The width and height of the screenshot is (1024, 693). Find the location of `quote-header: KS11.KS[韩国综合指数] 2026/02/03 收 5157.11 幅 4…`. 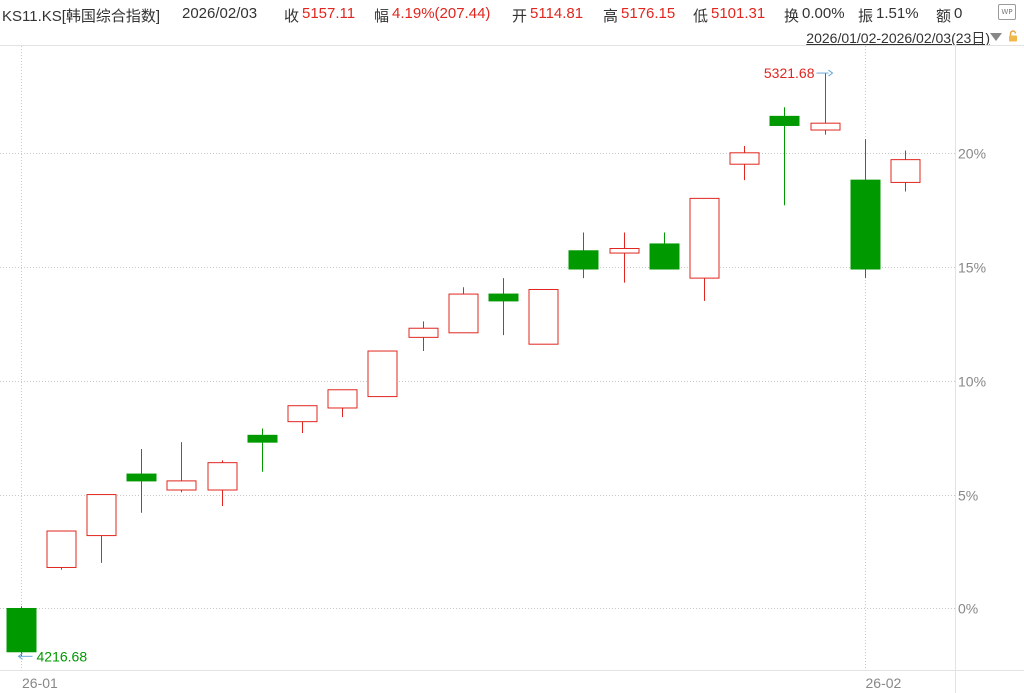

quote-header: KS11.KS[韩国综合指数] 2026/02/03 收 5157.11 幅 4… is located at coordinates (512, 14).